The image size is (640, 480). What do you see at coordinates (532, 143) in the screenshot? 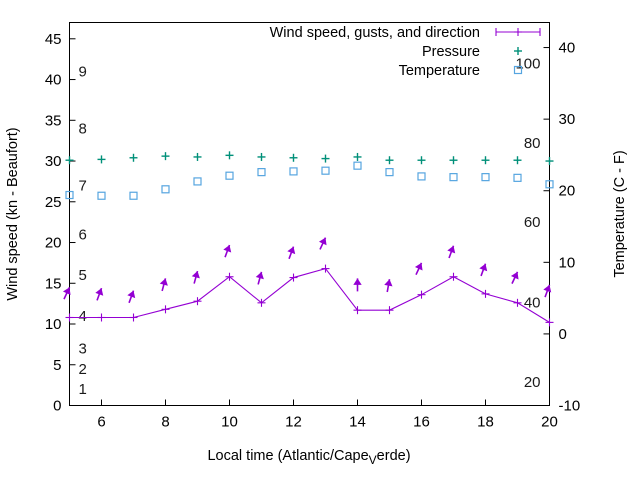
I see `fahrenheit-label: 80` at bounding box center [532, 143].